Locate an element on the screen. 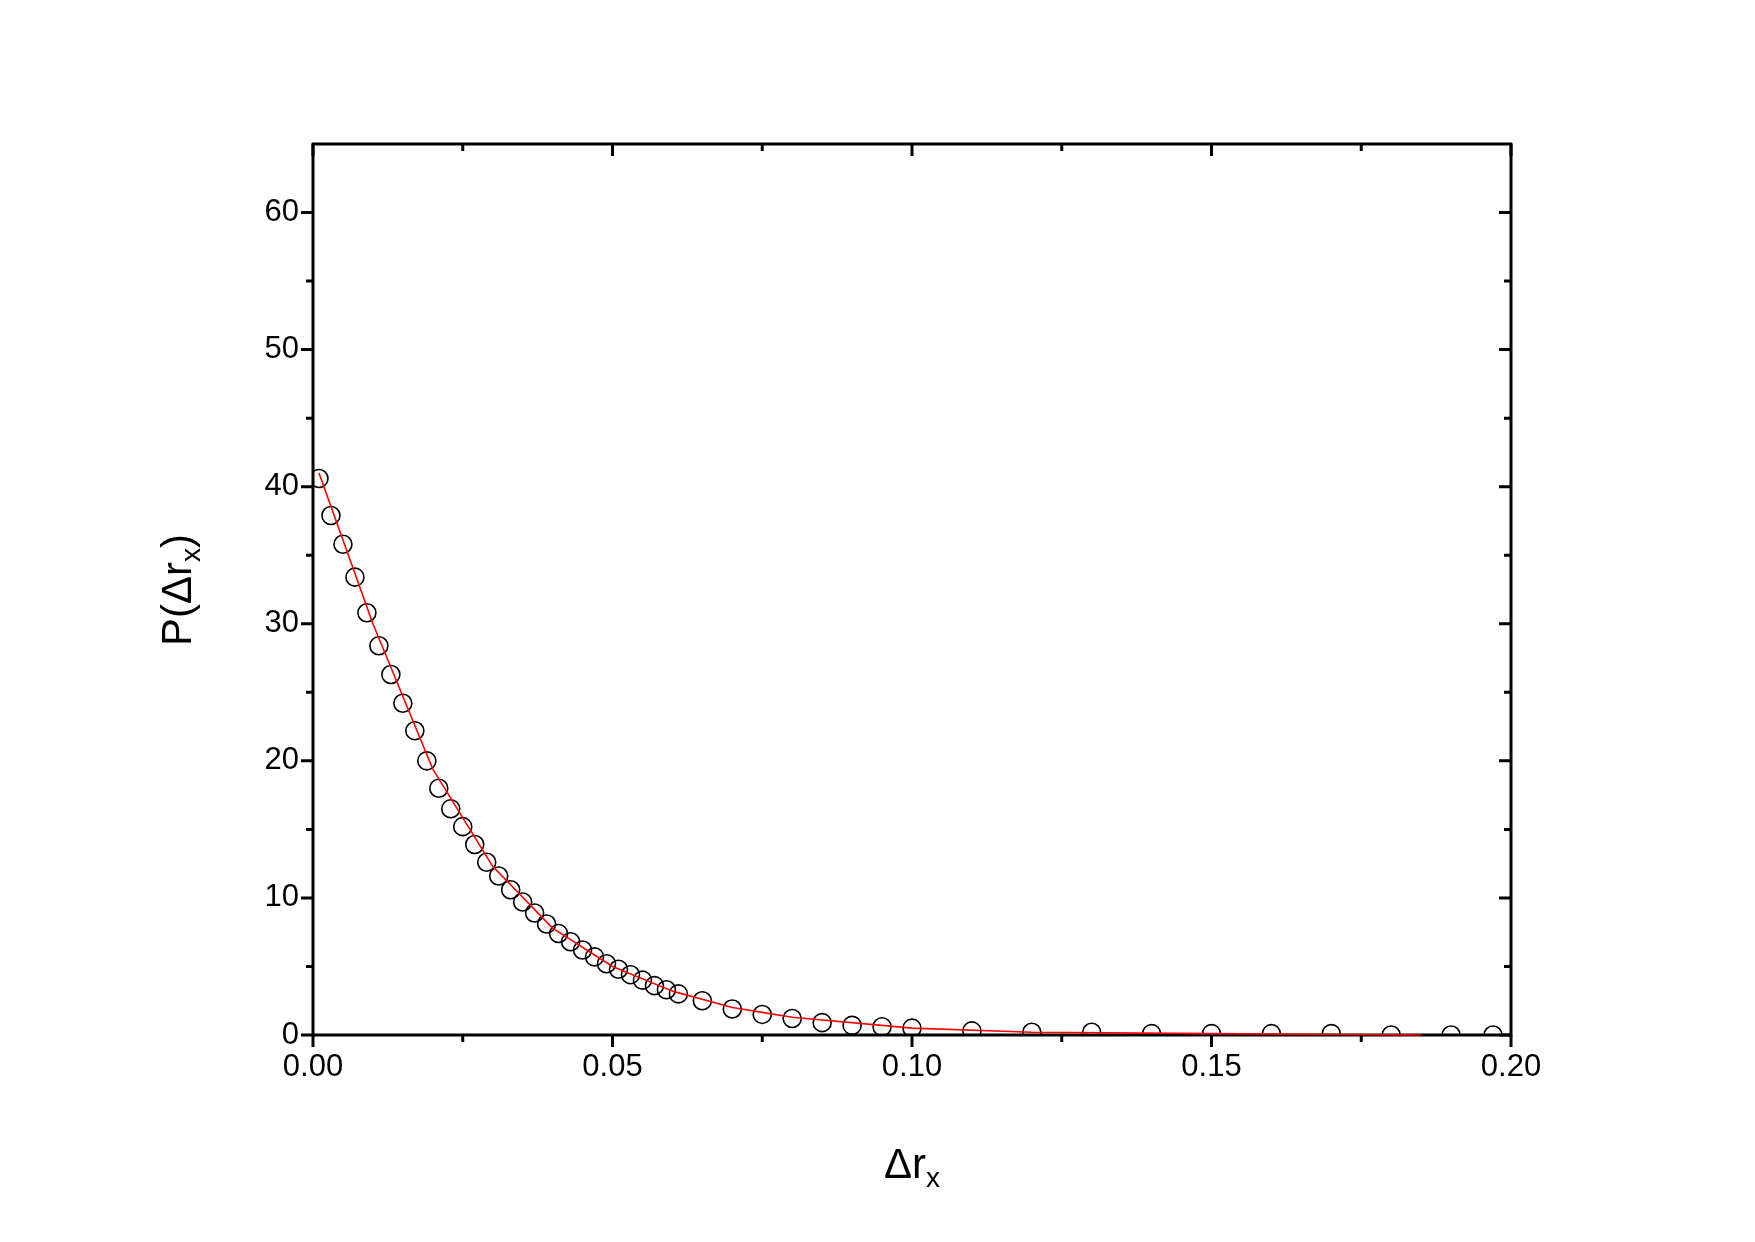  y-tick-label: 0 is located at coordinates (290, 1033).